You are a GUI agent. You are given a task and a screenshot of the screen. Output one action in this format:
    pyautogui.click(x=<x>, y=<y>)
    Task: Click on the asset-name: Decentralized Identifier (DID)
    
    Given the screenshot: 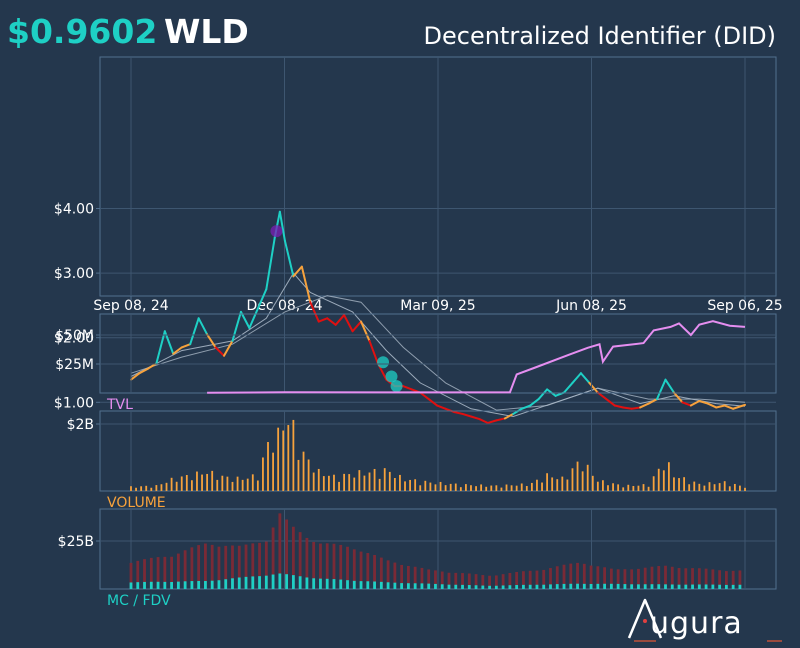 What is the action you would take?
    pyautogui.click(x=599, y=36)
    